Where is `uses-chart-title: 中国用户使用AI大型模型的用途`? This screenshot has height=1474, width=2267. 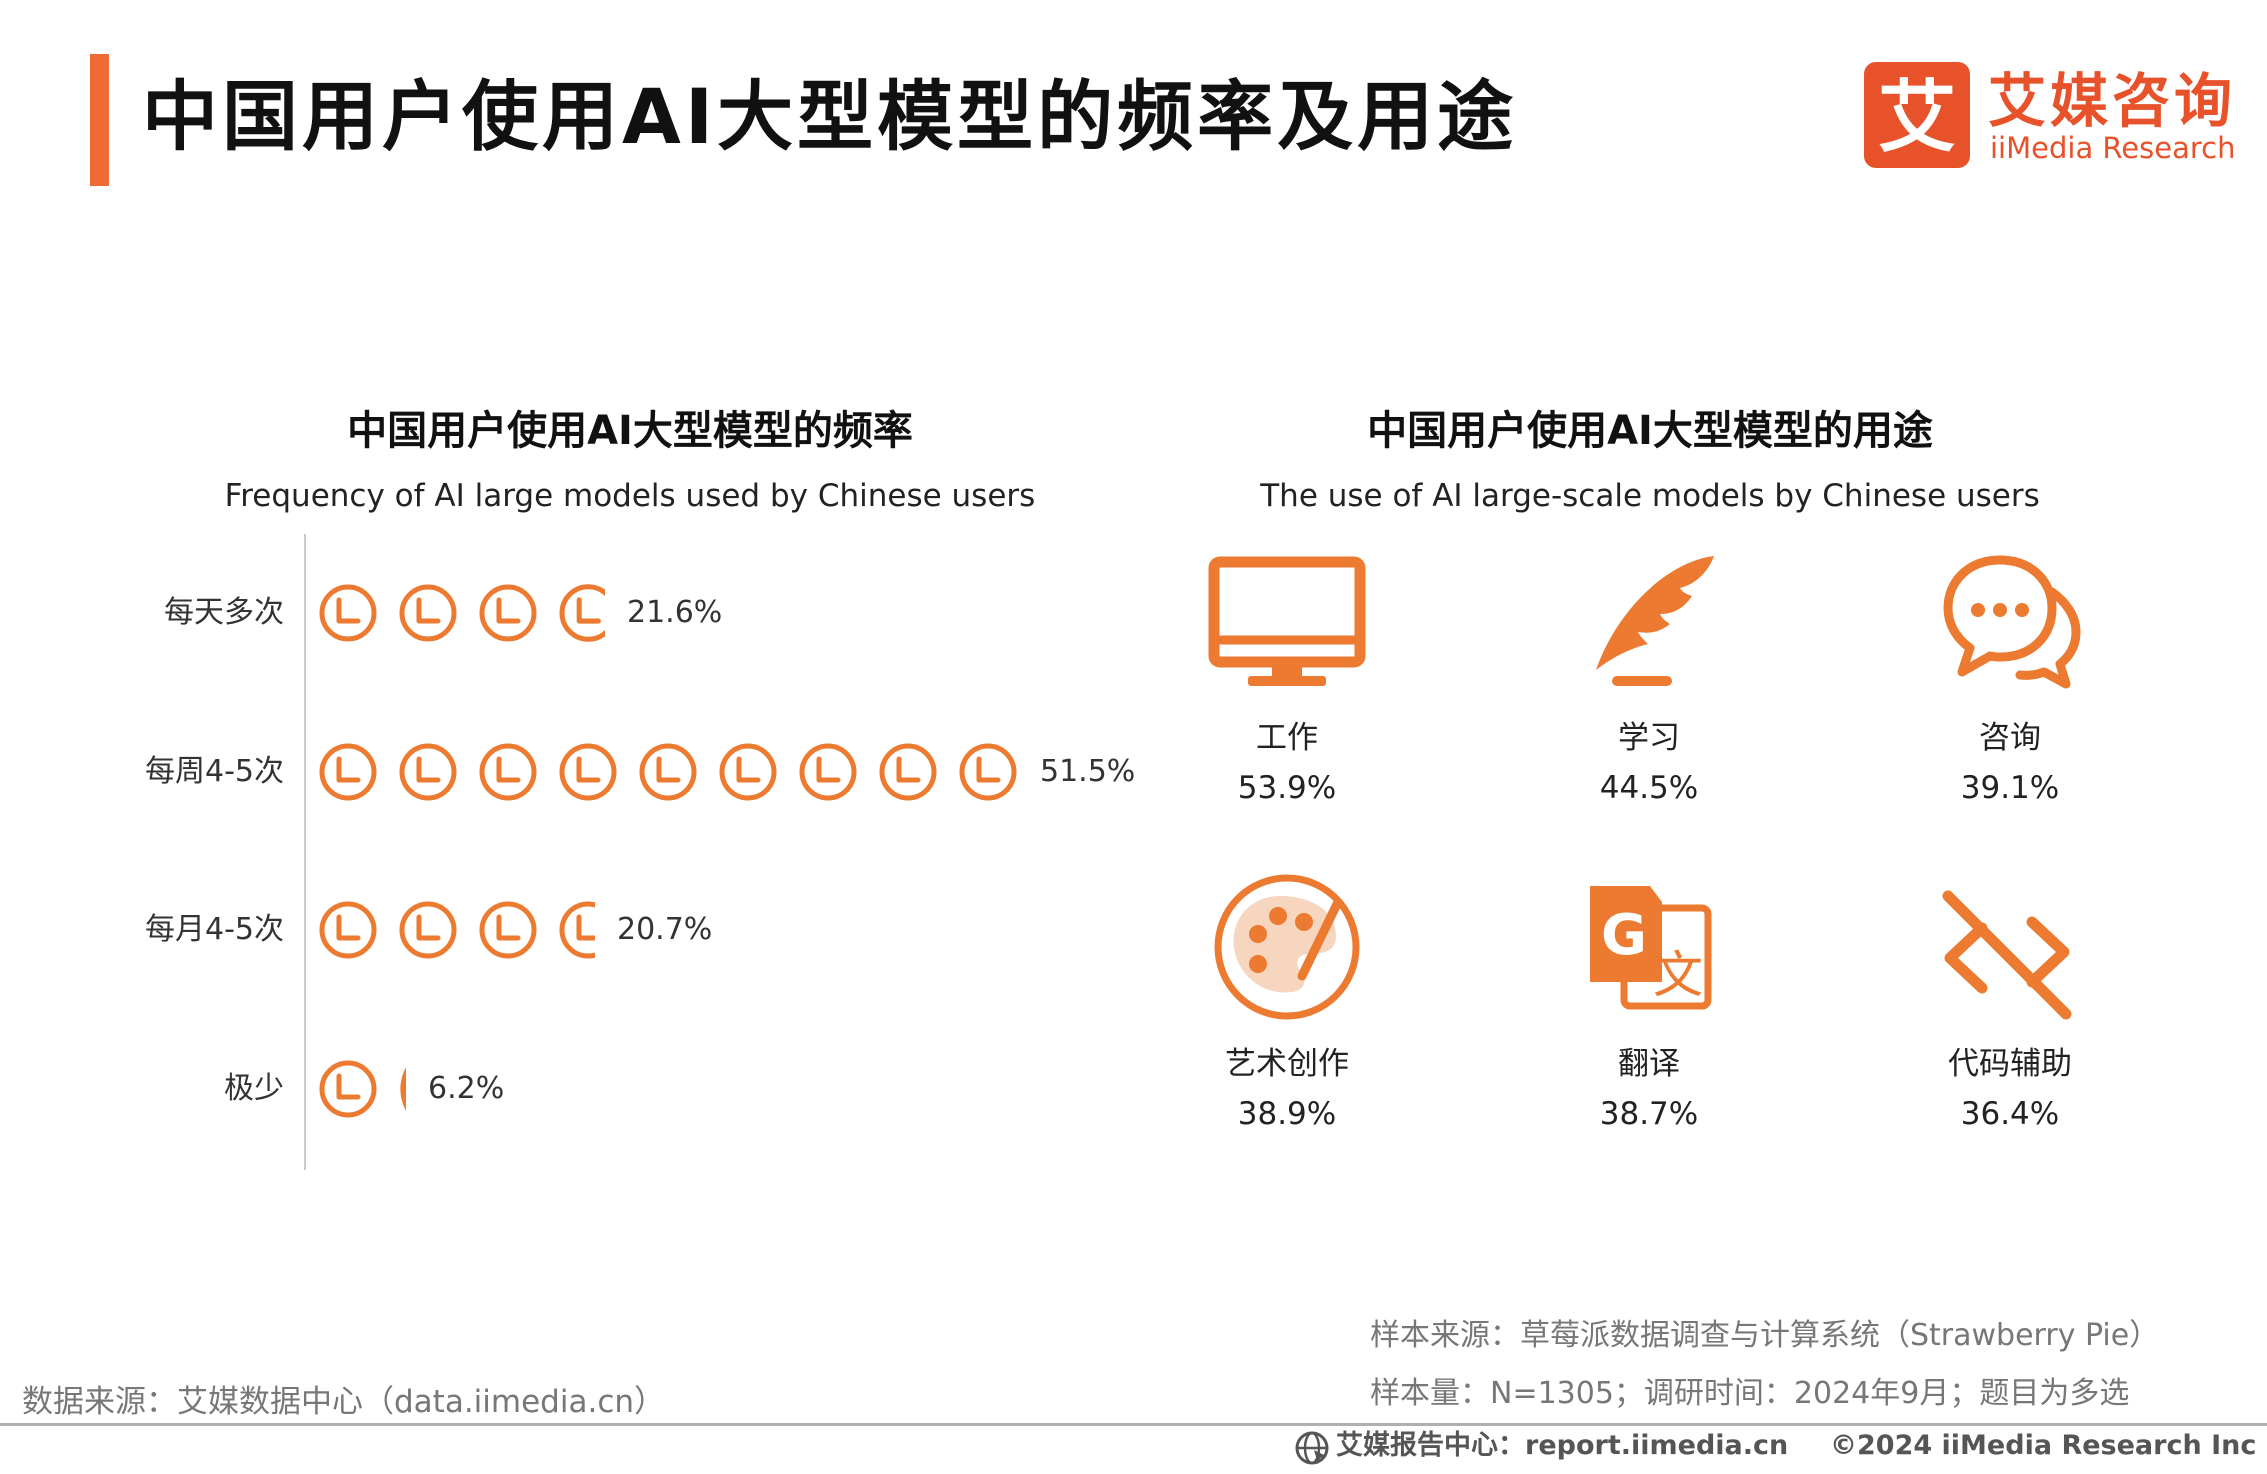 uses-chart-title: 中国用户使用AI大型模型的用途 is located at coordinates (1650, 431).